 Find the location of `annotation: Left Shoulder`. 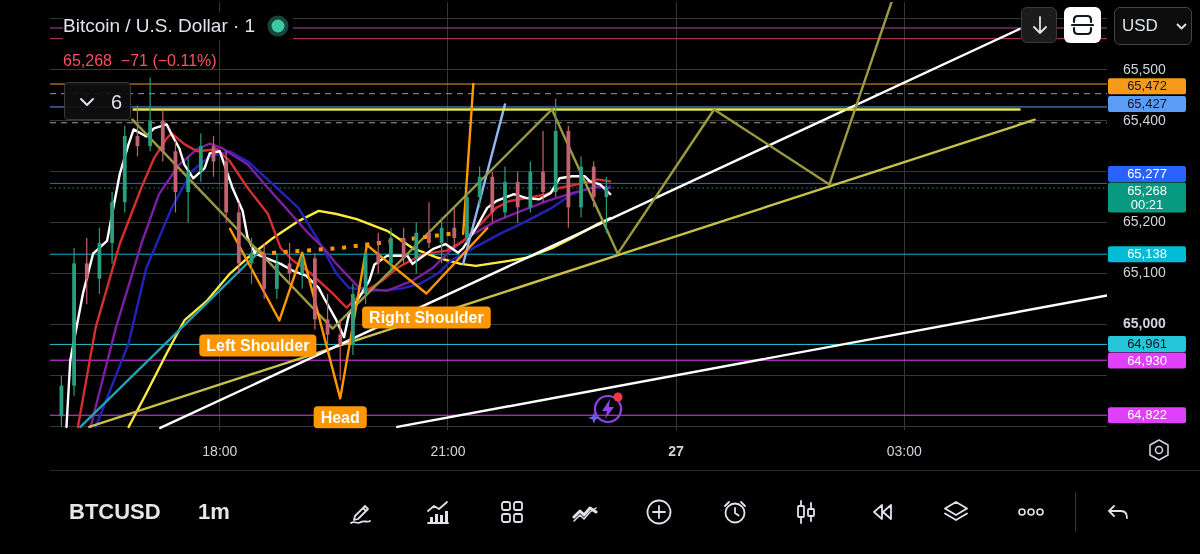

annotation: Left Shoulder is located at coordinates (258, 345).